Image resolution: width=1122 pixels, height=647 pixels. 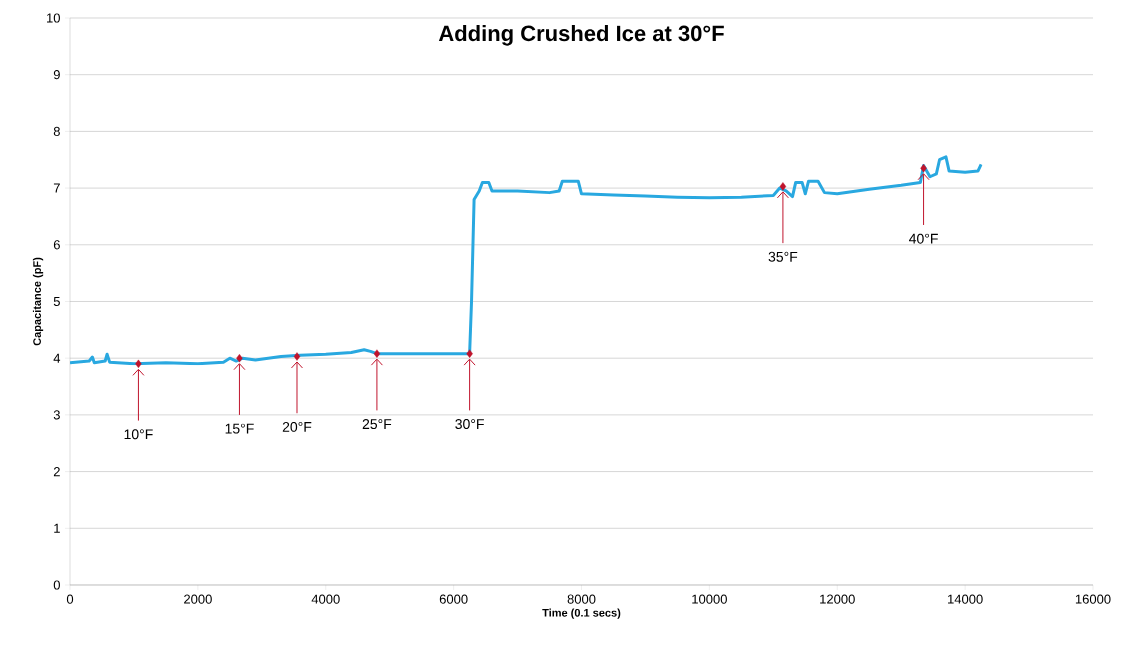 I want to click on x-tick-label: 14000, so click(x=965, y=599).